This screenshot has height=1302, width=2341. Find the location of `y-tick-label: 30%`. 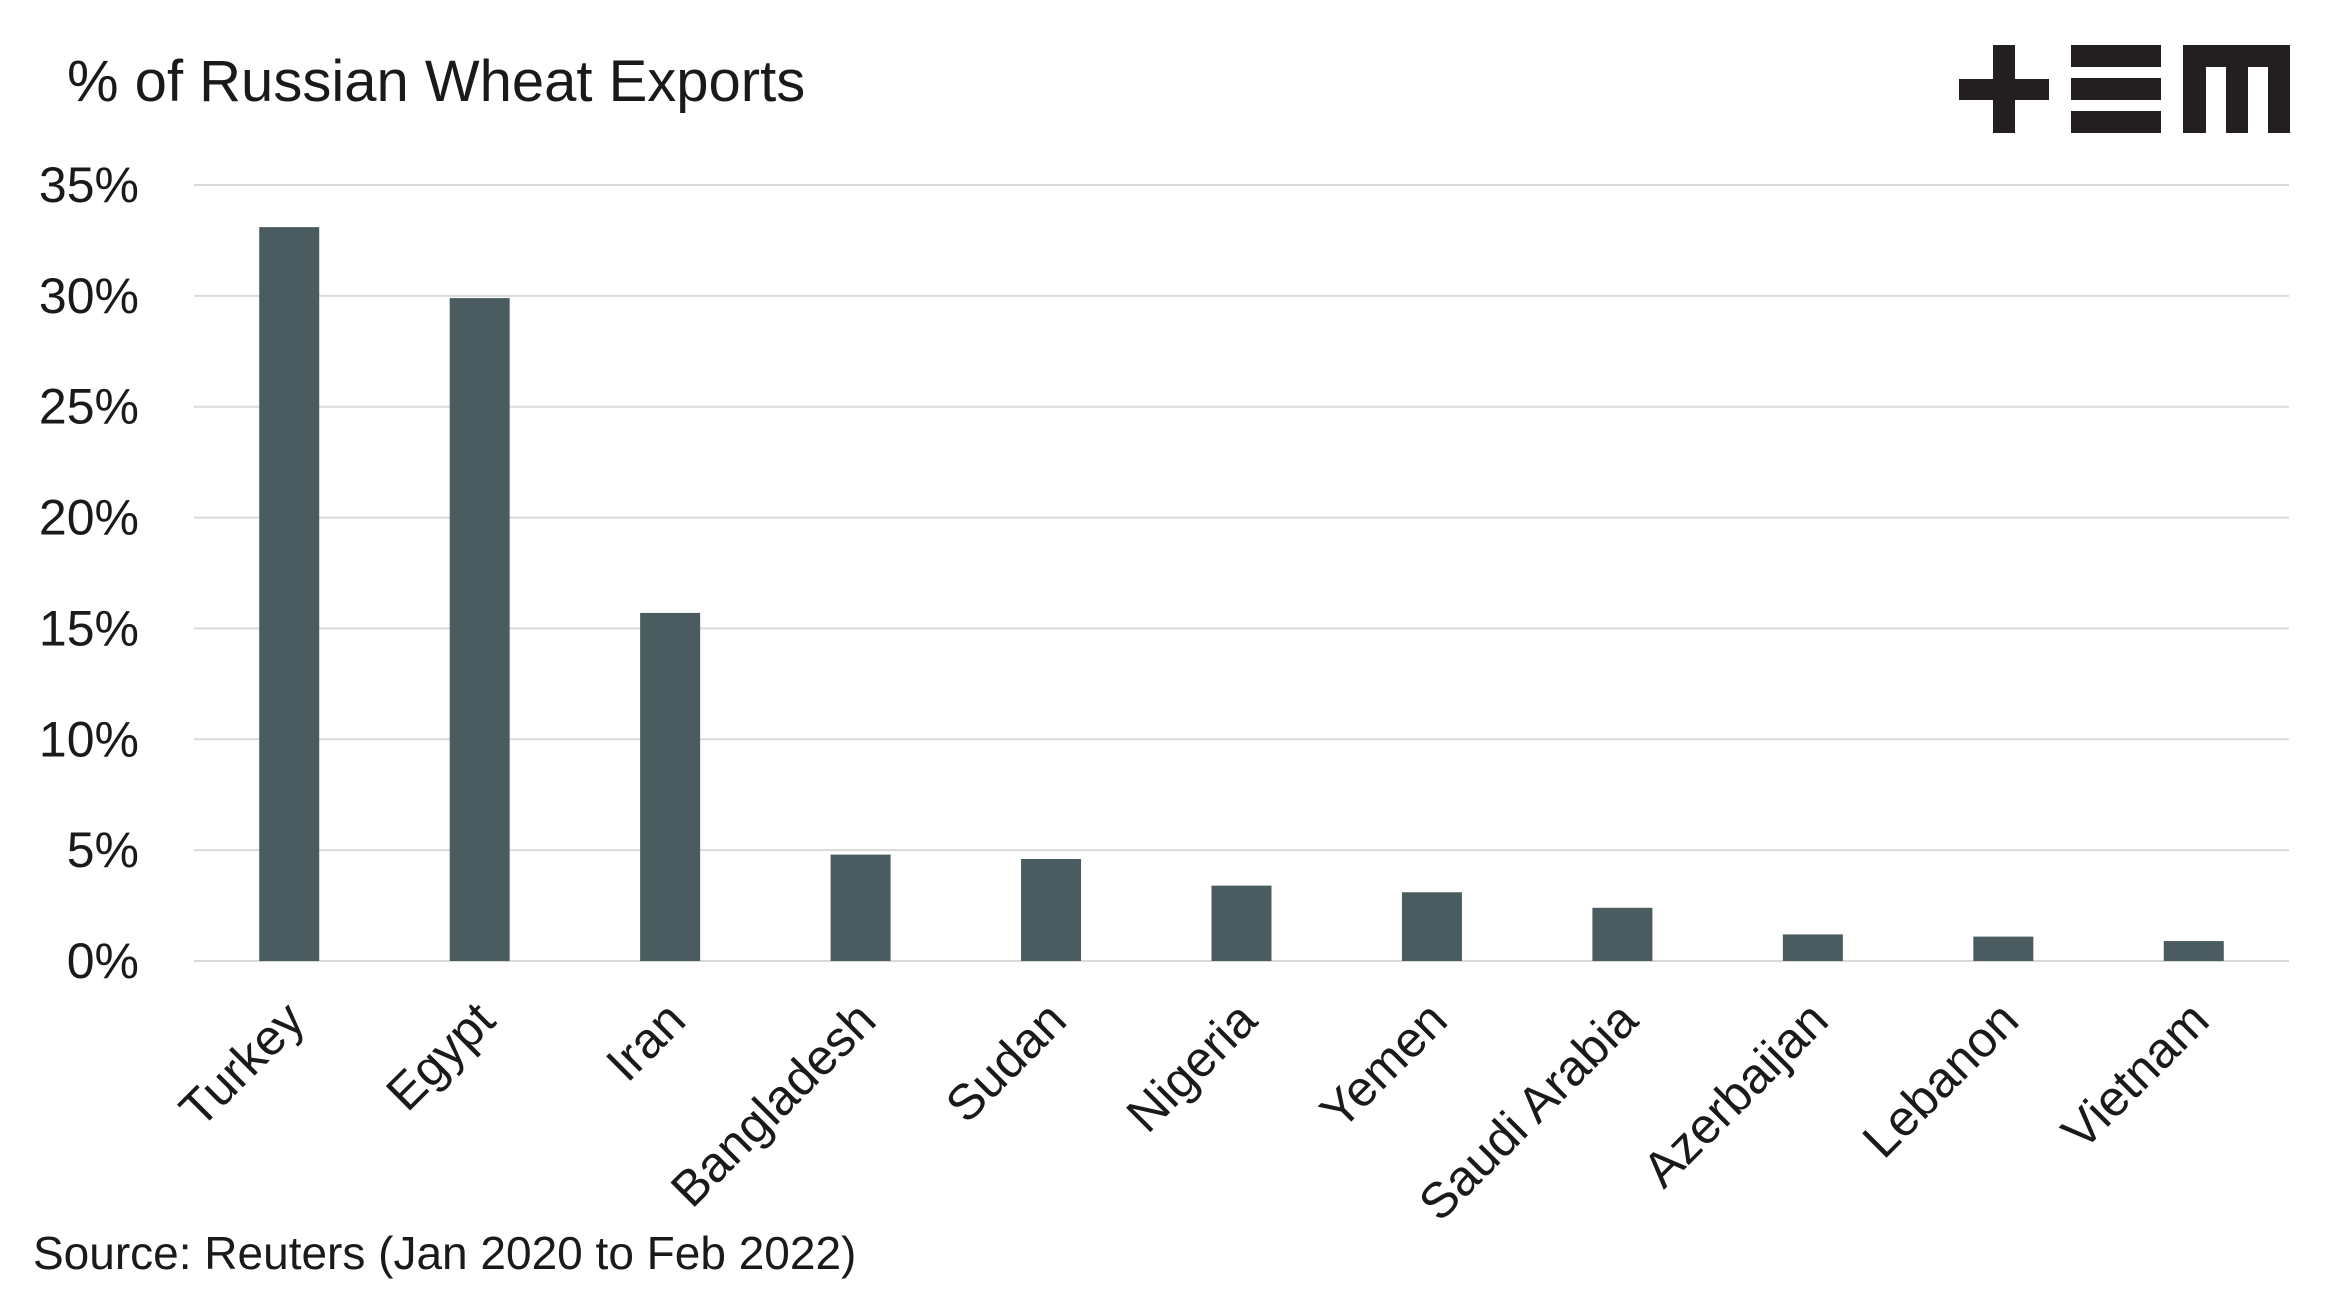

y-tick-label: 30% is located at coordinates (89, 296).